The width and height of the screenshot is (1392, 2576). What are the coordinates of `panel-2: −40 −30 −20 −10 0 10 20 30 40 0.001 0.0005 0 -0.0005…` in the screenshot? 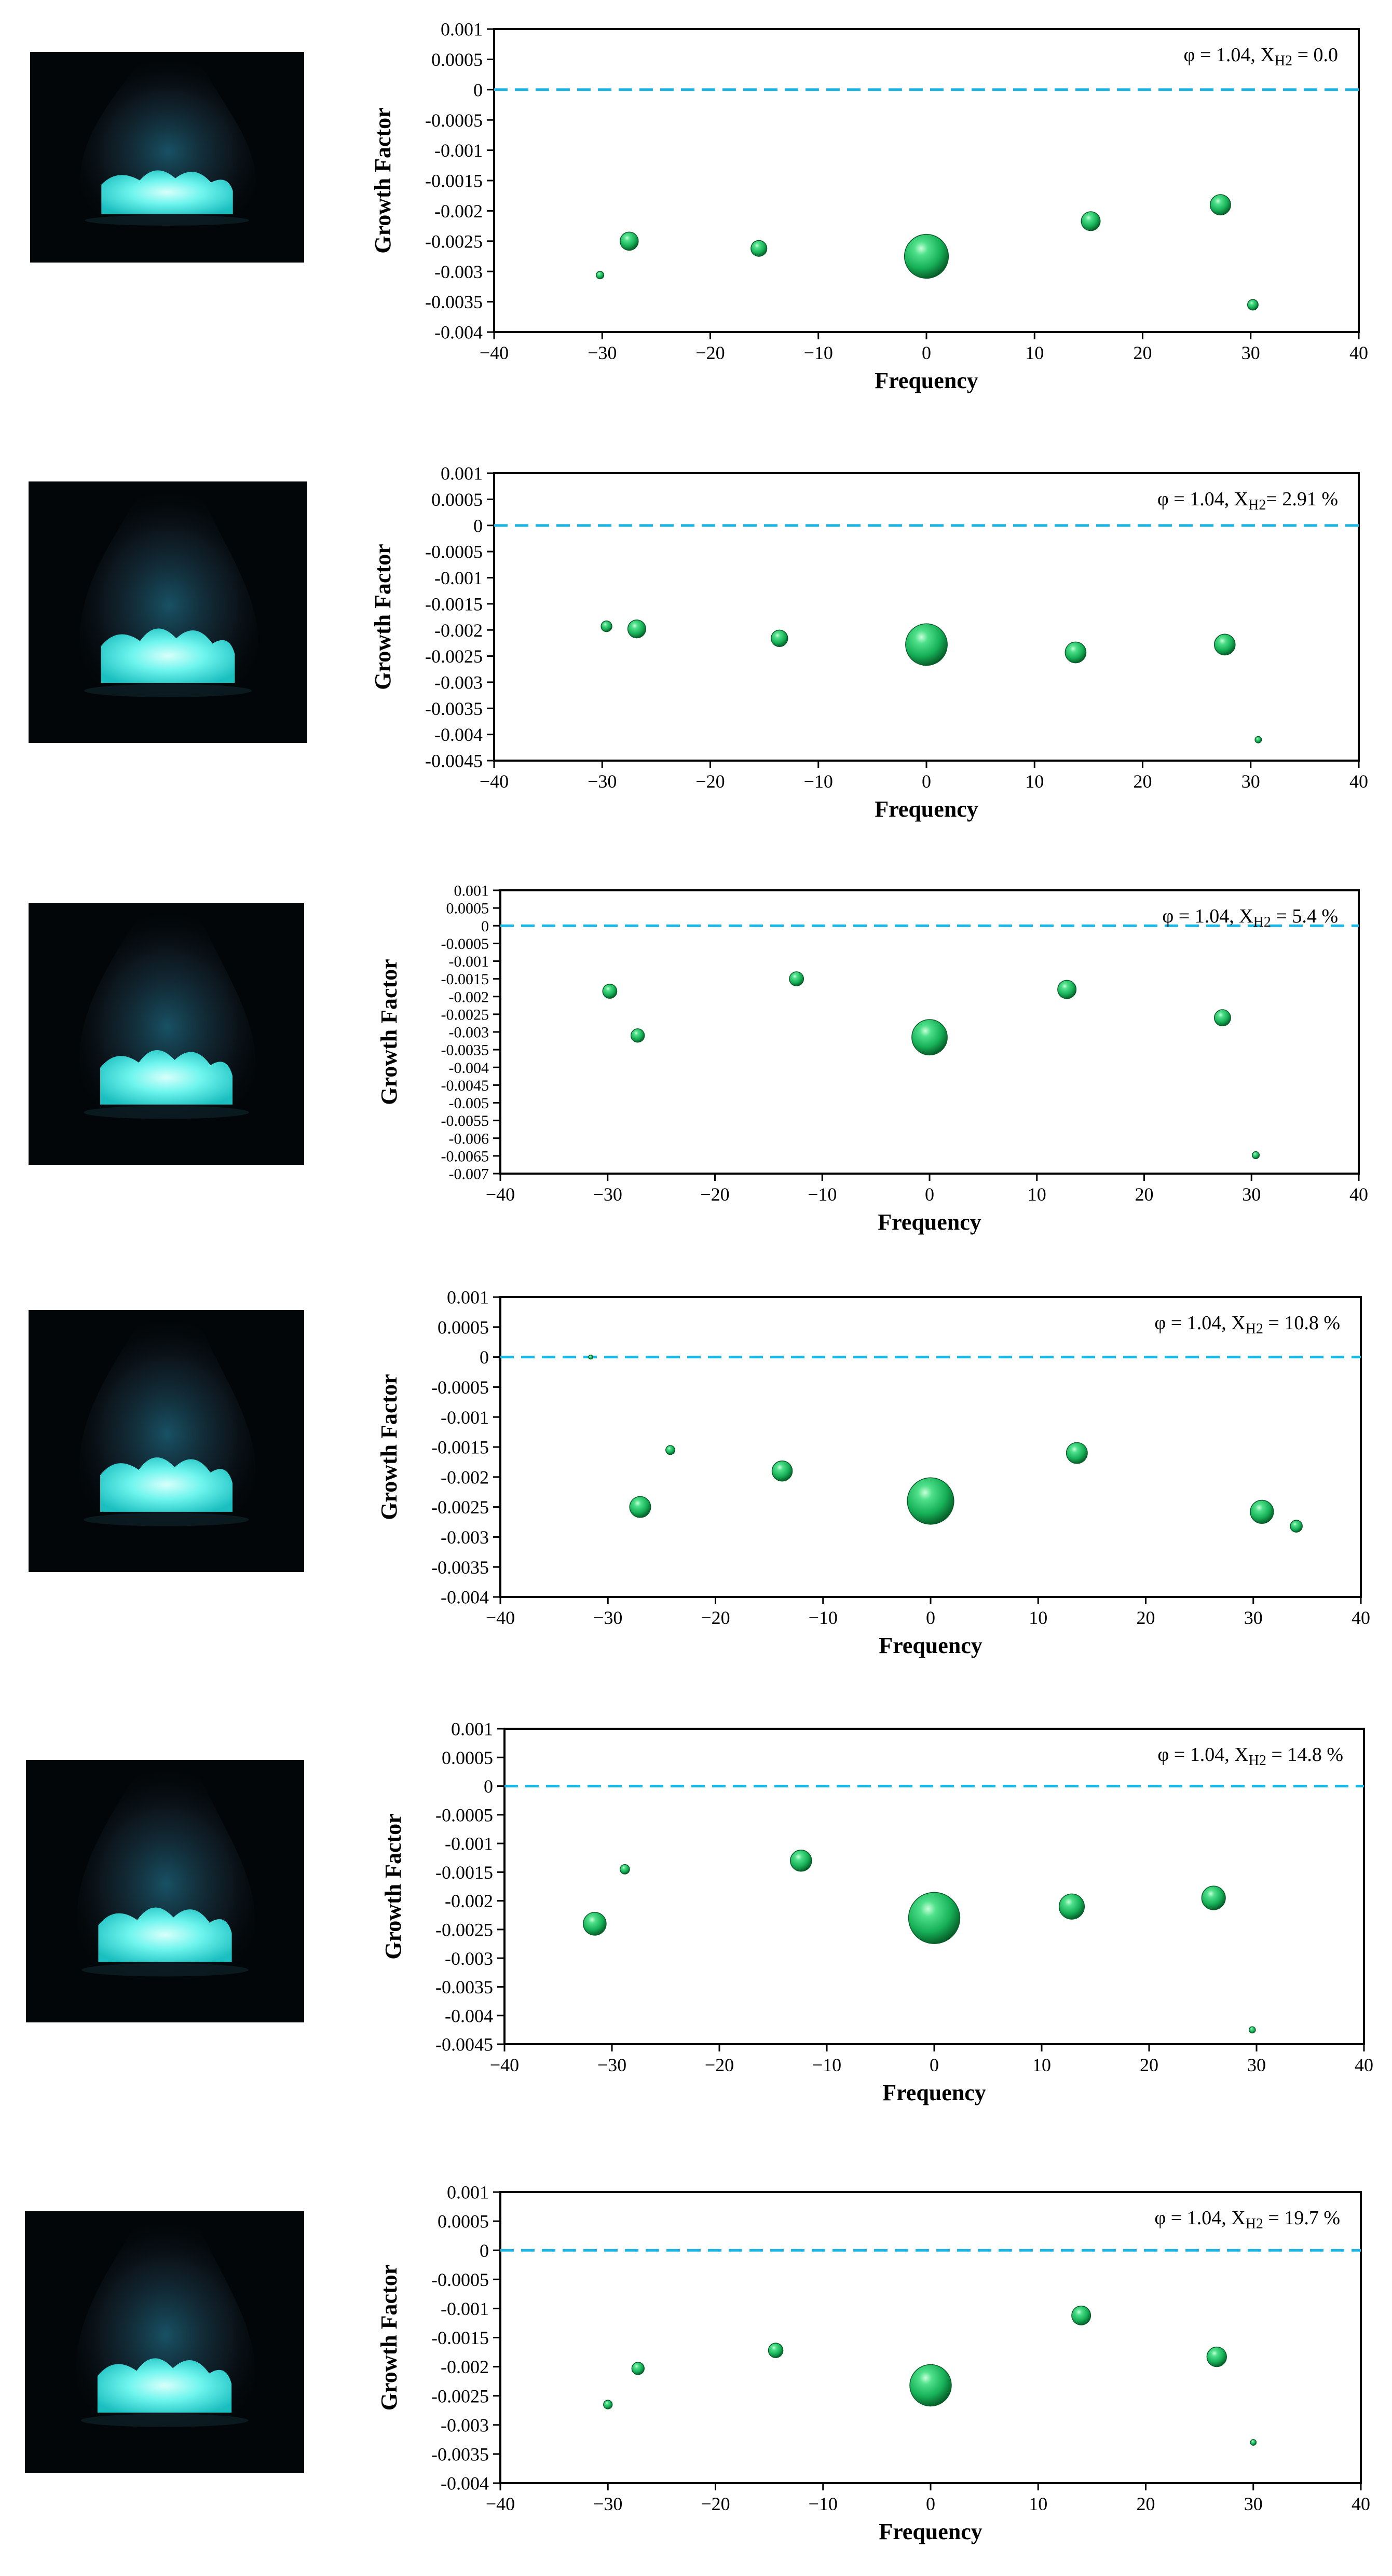 It's located at (698, 642).